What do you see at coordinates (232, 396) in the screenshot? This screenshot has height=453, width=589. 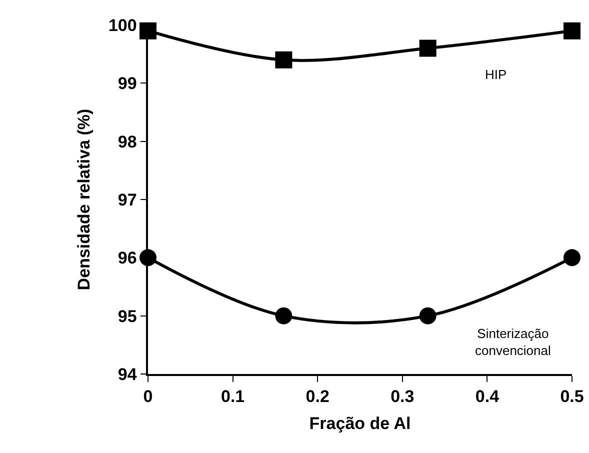 I see `x-tick-label: 0.1` at bounding box center [232, 396].